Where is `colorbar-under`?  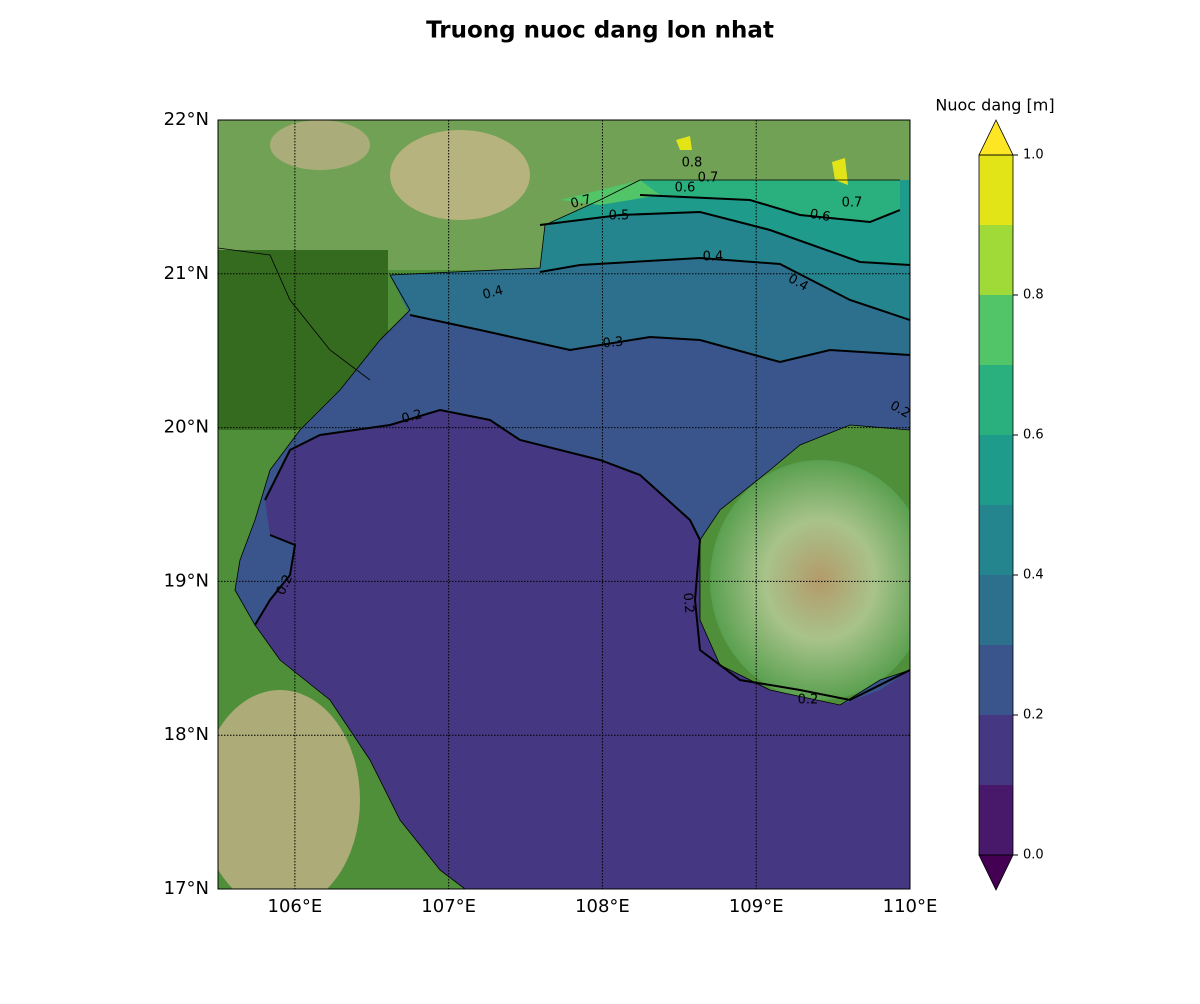
colorbar-under is located at coordinates (996, 872).